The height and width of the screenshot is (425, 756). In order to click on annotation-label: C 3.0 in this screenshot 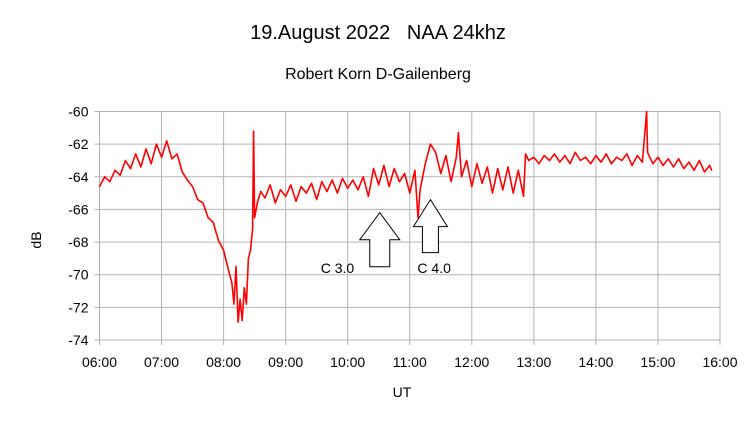, I will do `click(338, 268)`.